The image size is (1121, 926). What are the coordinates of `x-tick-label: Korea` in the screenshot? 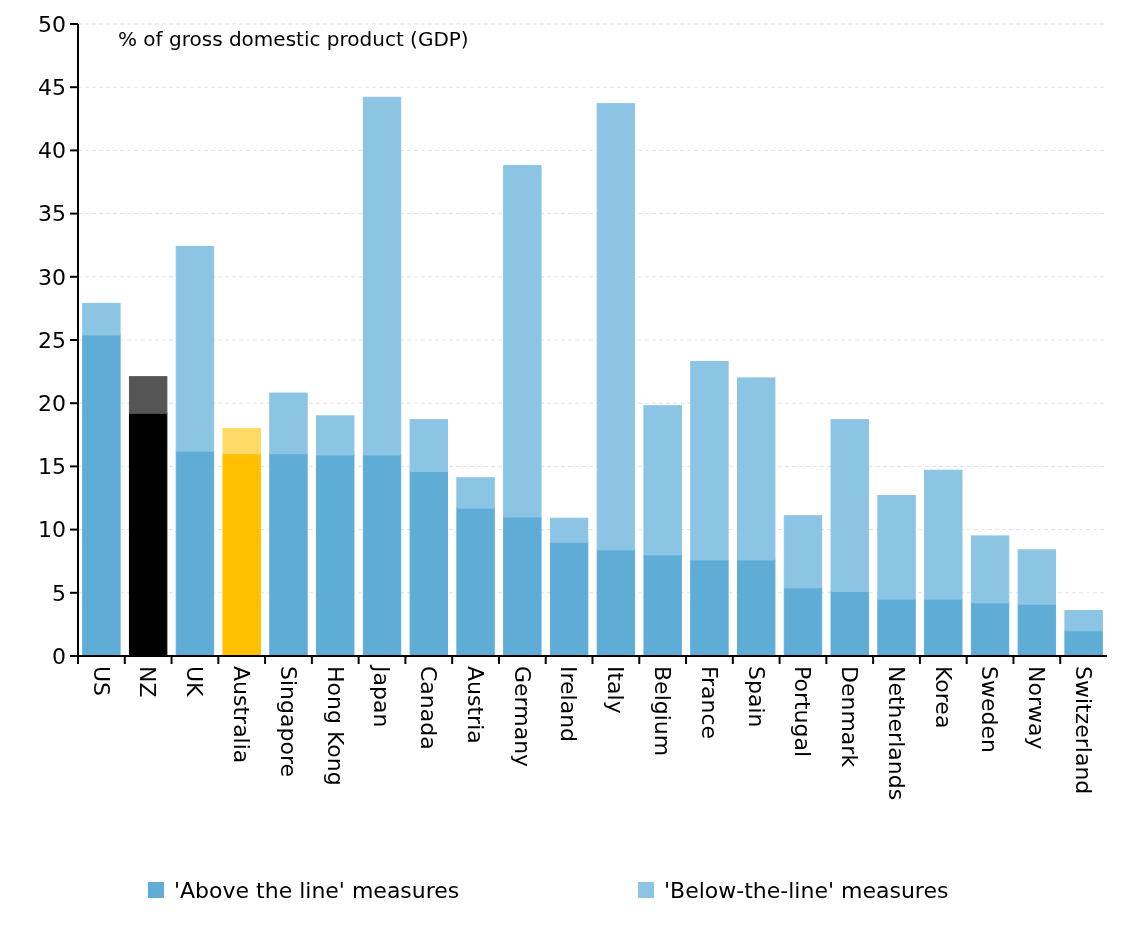 It's located at (943, 697).